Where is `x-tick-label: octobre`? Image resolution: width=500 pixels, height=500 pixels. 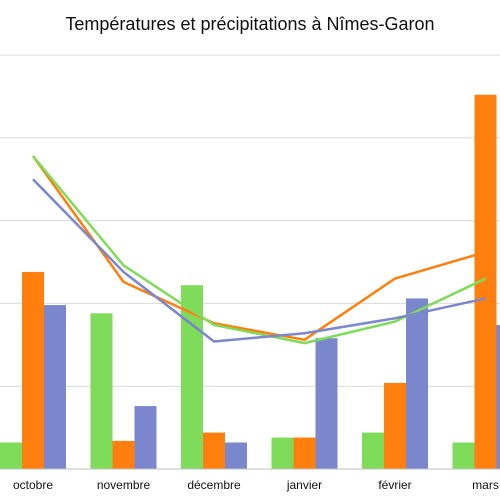 x-tick-label: octobre is located at coordinates (33, 485).